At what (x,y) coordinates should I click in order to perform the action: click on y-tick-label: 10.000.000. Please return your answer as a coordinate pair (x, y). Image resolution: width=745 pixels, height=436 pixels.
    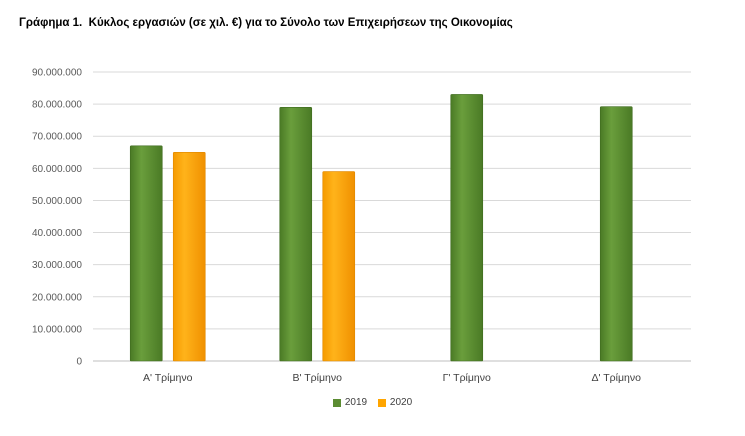
    Looking at the image, I should click on (57, 329).